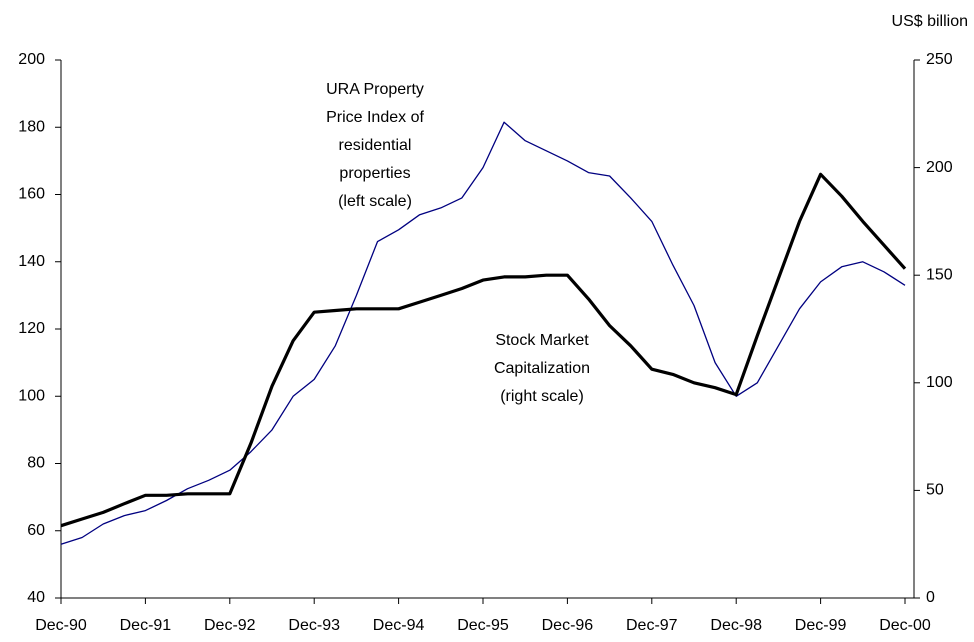 This screenshot has height=642, width=974. What do you see at coordinates (930, 21) in the screenshot?
I see `y2-axis-label: US$ billion` at bounding box center [930, 21].